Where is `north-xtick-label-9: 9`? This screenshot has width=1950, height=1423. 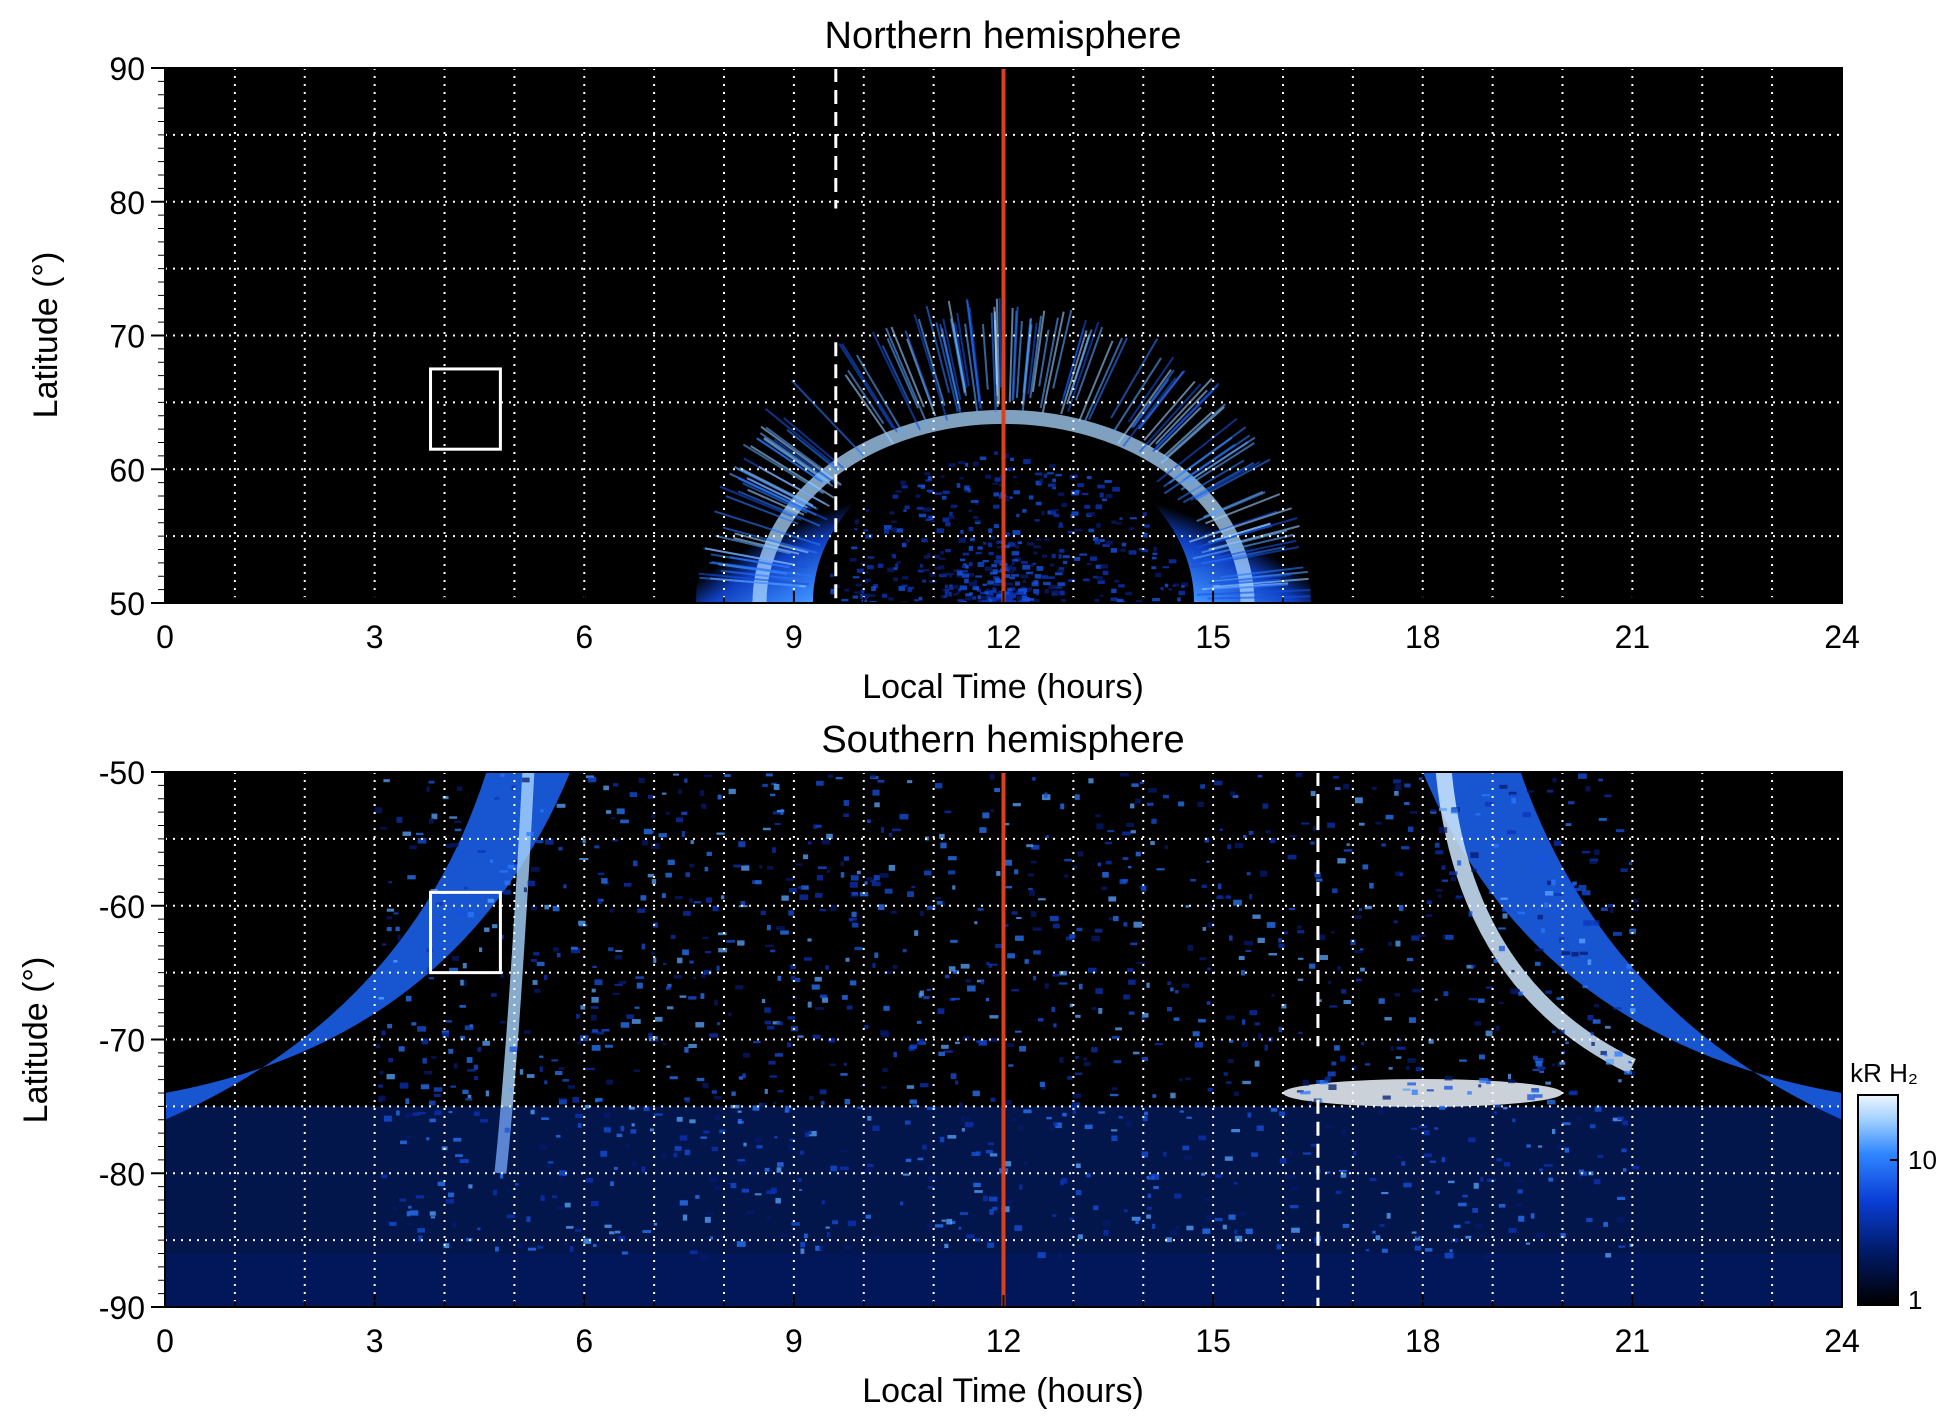 north-xtick-label-9: 9 is located at coordinates (794, 637).